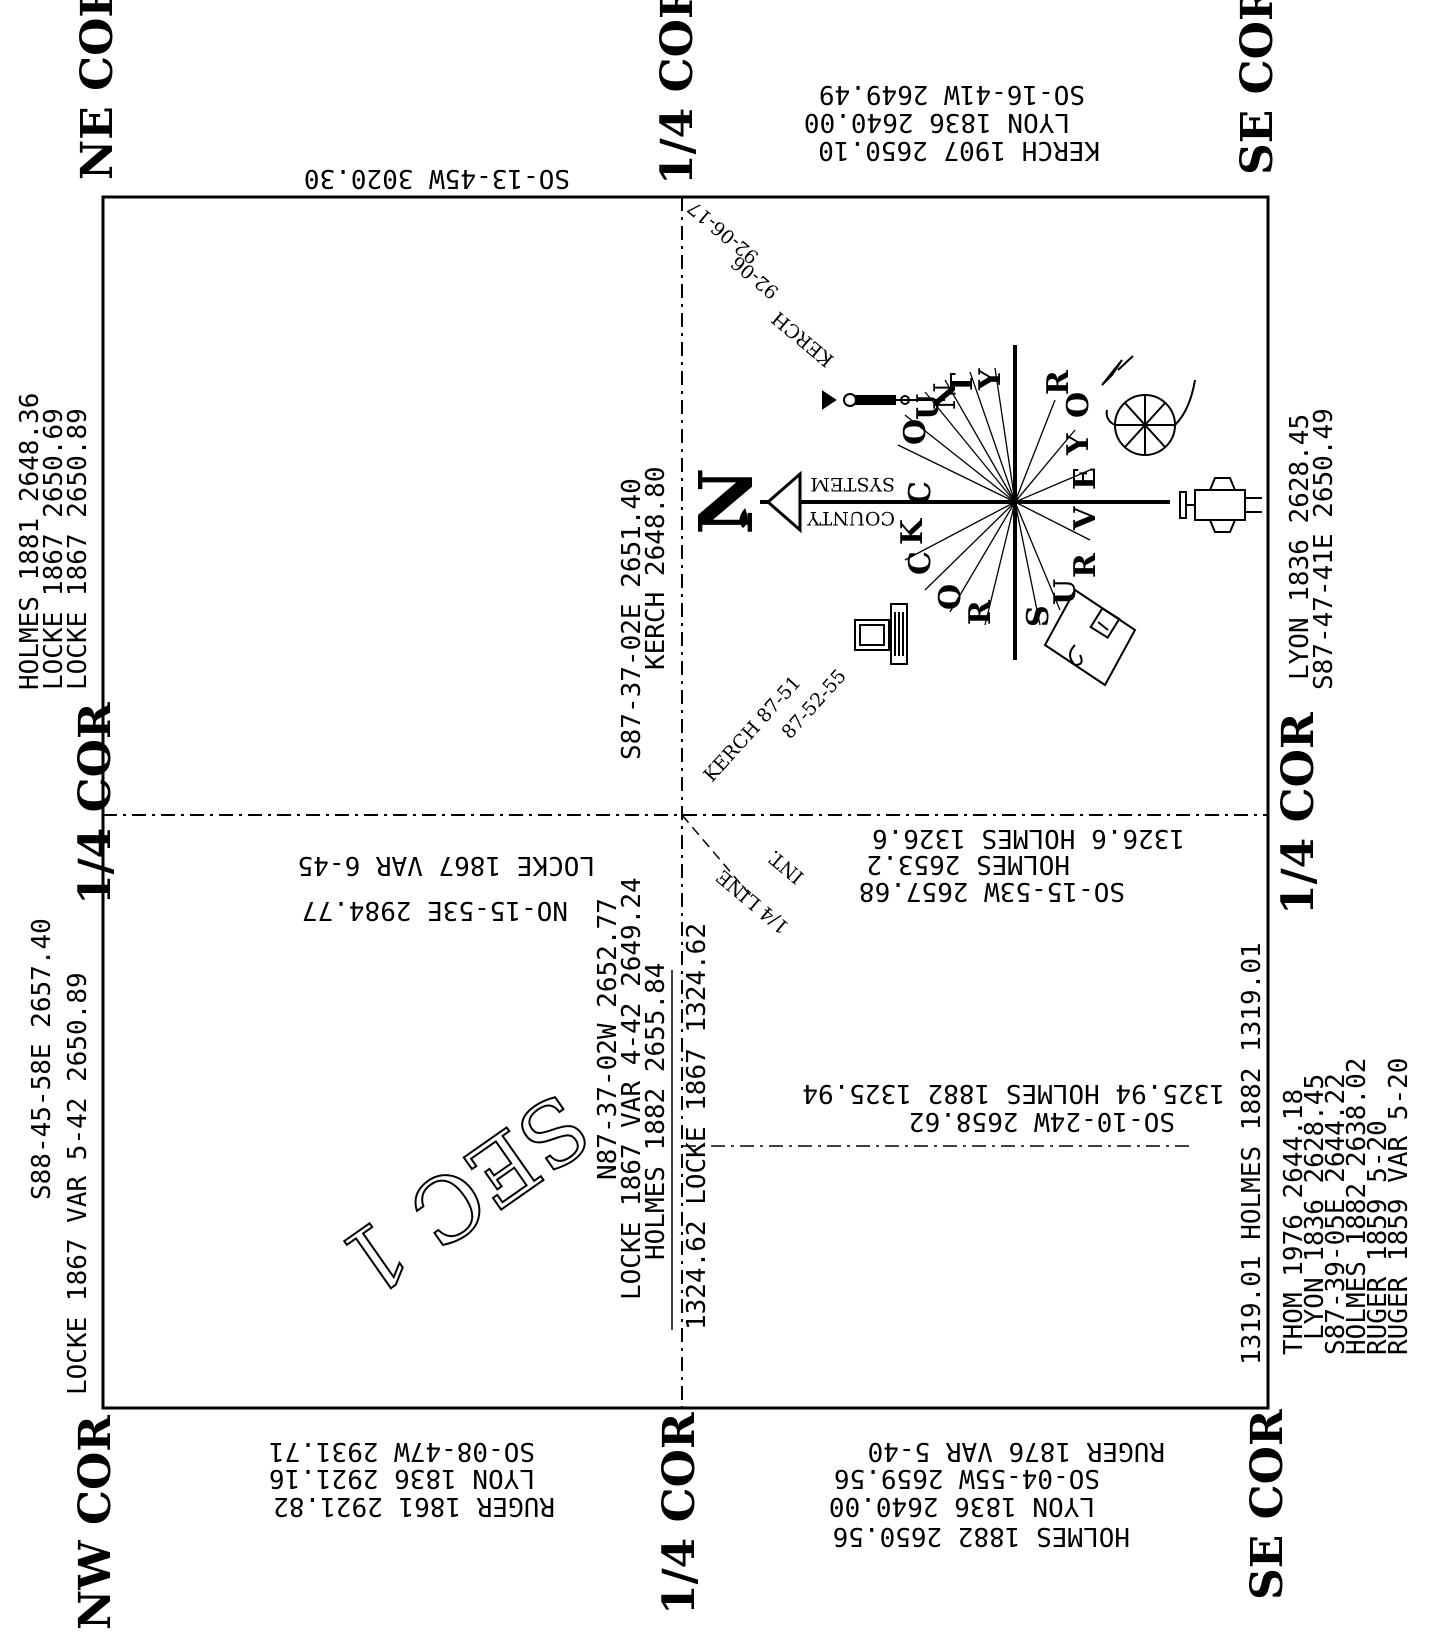  Describe the element at coordinates (632, 619) in the screenshot. I see `vertical-right-upper-1: S87-37-02E 2651.40` at that location.